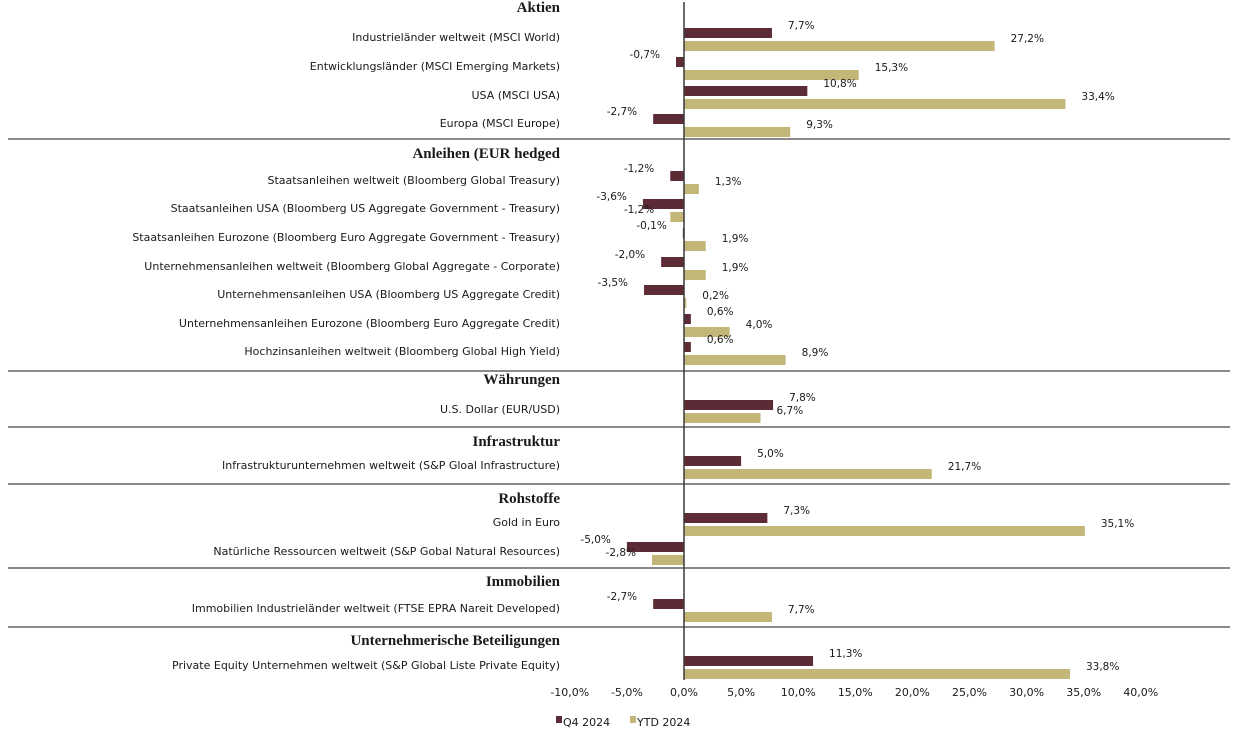  Describe the element at coordinates (855, 692) in the screenshot. I see `x-tick-label: 15,0%` at that location.